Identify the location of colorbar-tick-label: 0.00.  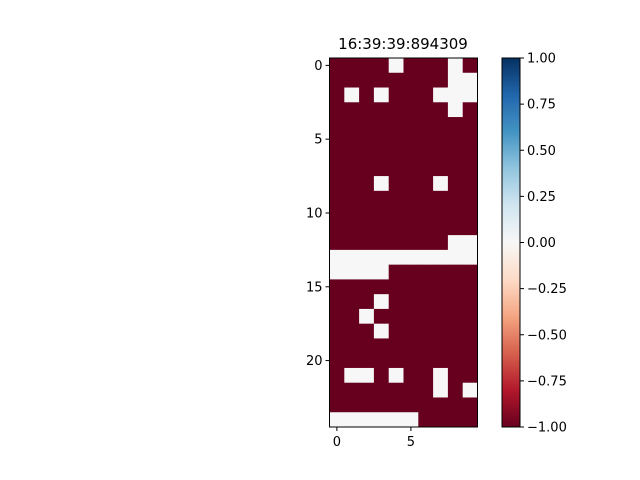
(541, 243).